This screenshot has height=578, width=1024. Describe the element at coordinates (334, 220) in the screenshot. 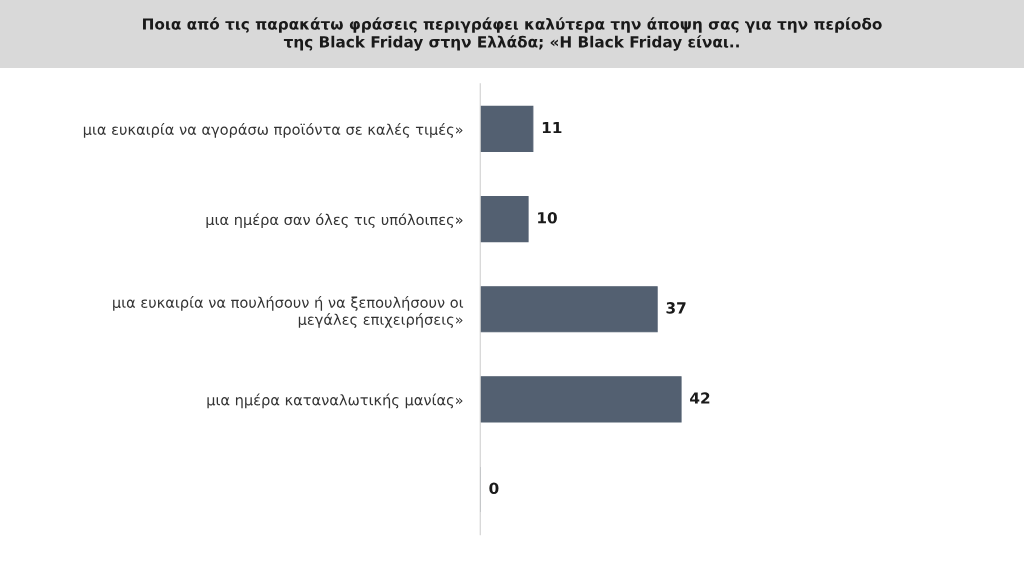

I see `y-tick-label: μια ημέρα σαν όλες τις υπόλοιπες»` at that location.